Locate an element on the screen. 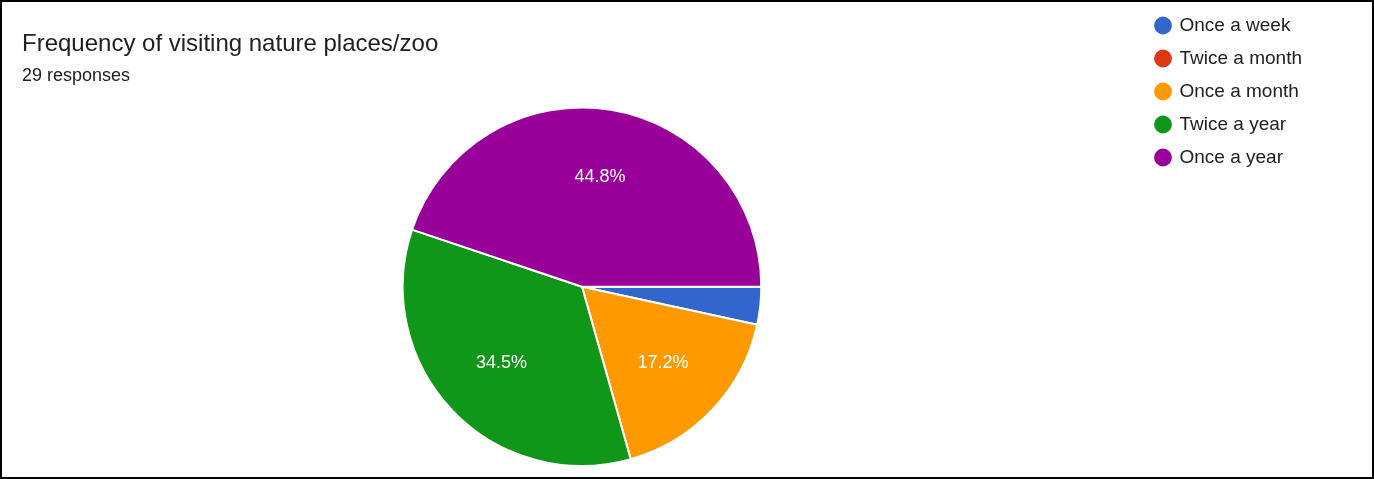 Image resolution: width=1374 pixels, height=479 pixels. legend-label: Once a week is located at coordinates (1235, 24).